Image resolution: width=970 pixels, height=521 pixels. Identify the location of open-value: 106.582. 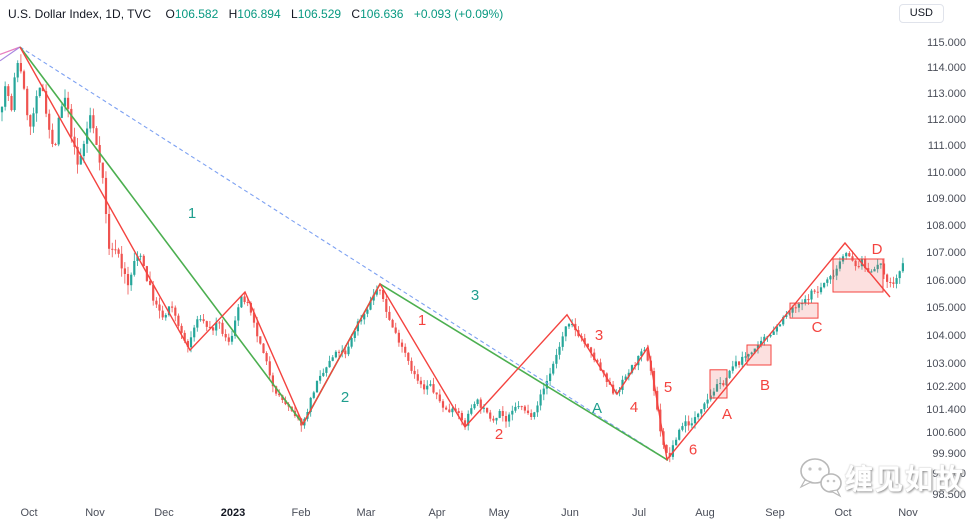
(196, 14).